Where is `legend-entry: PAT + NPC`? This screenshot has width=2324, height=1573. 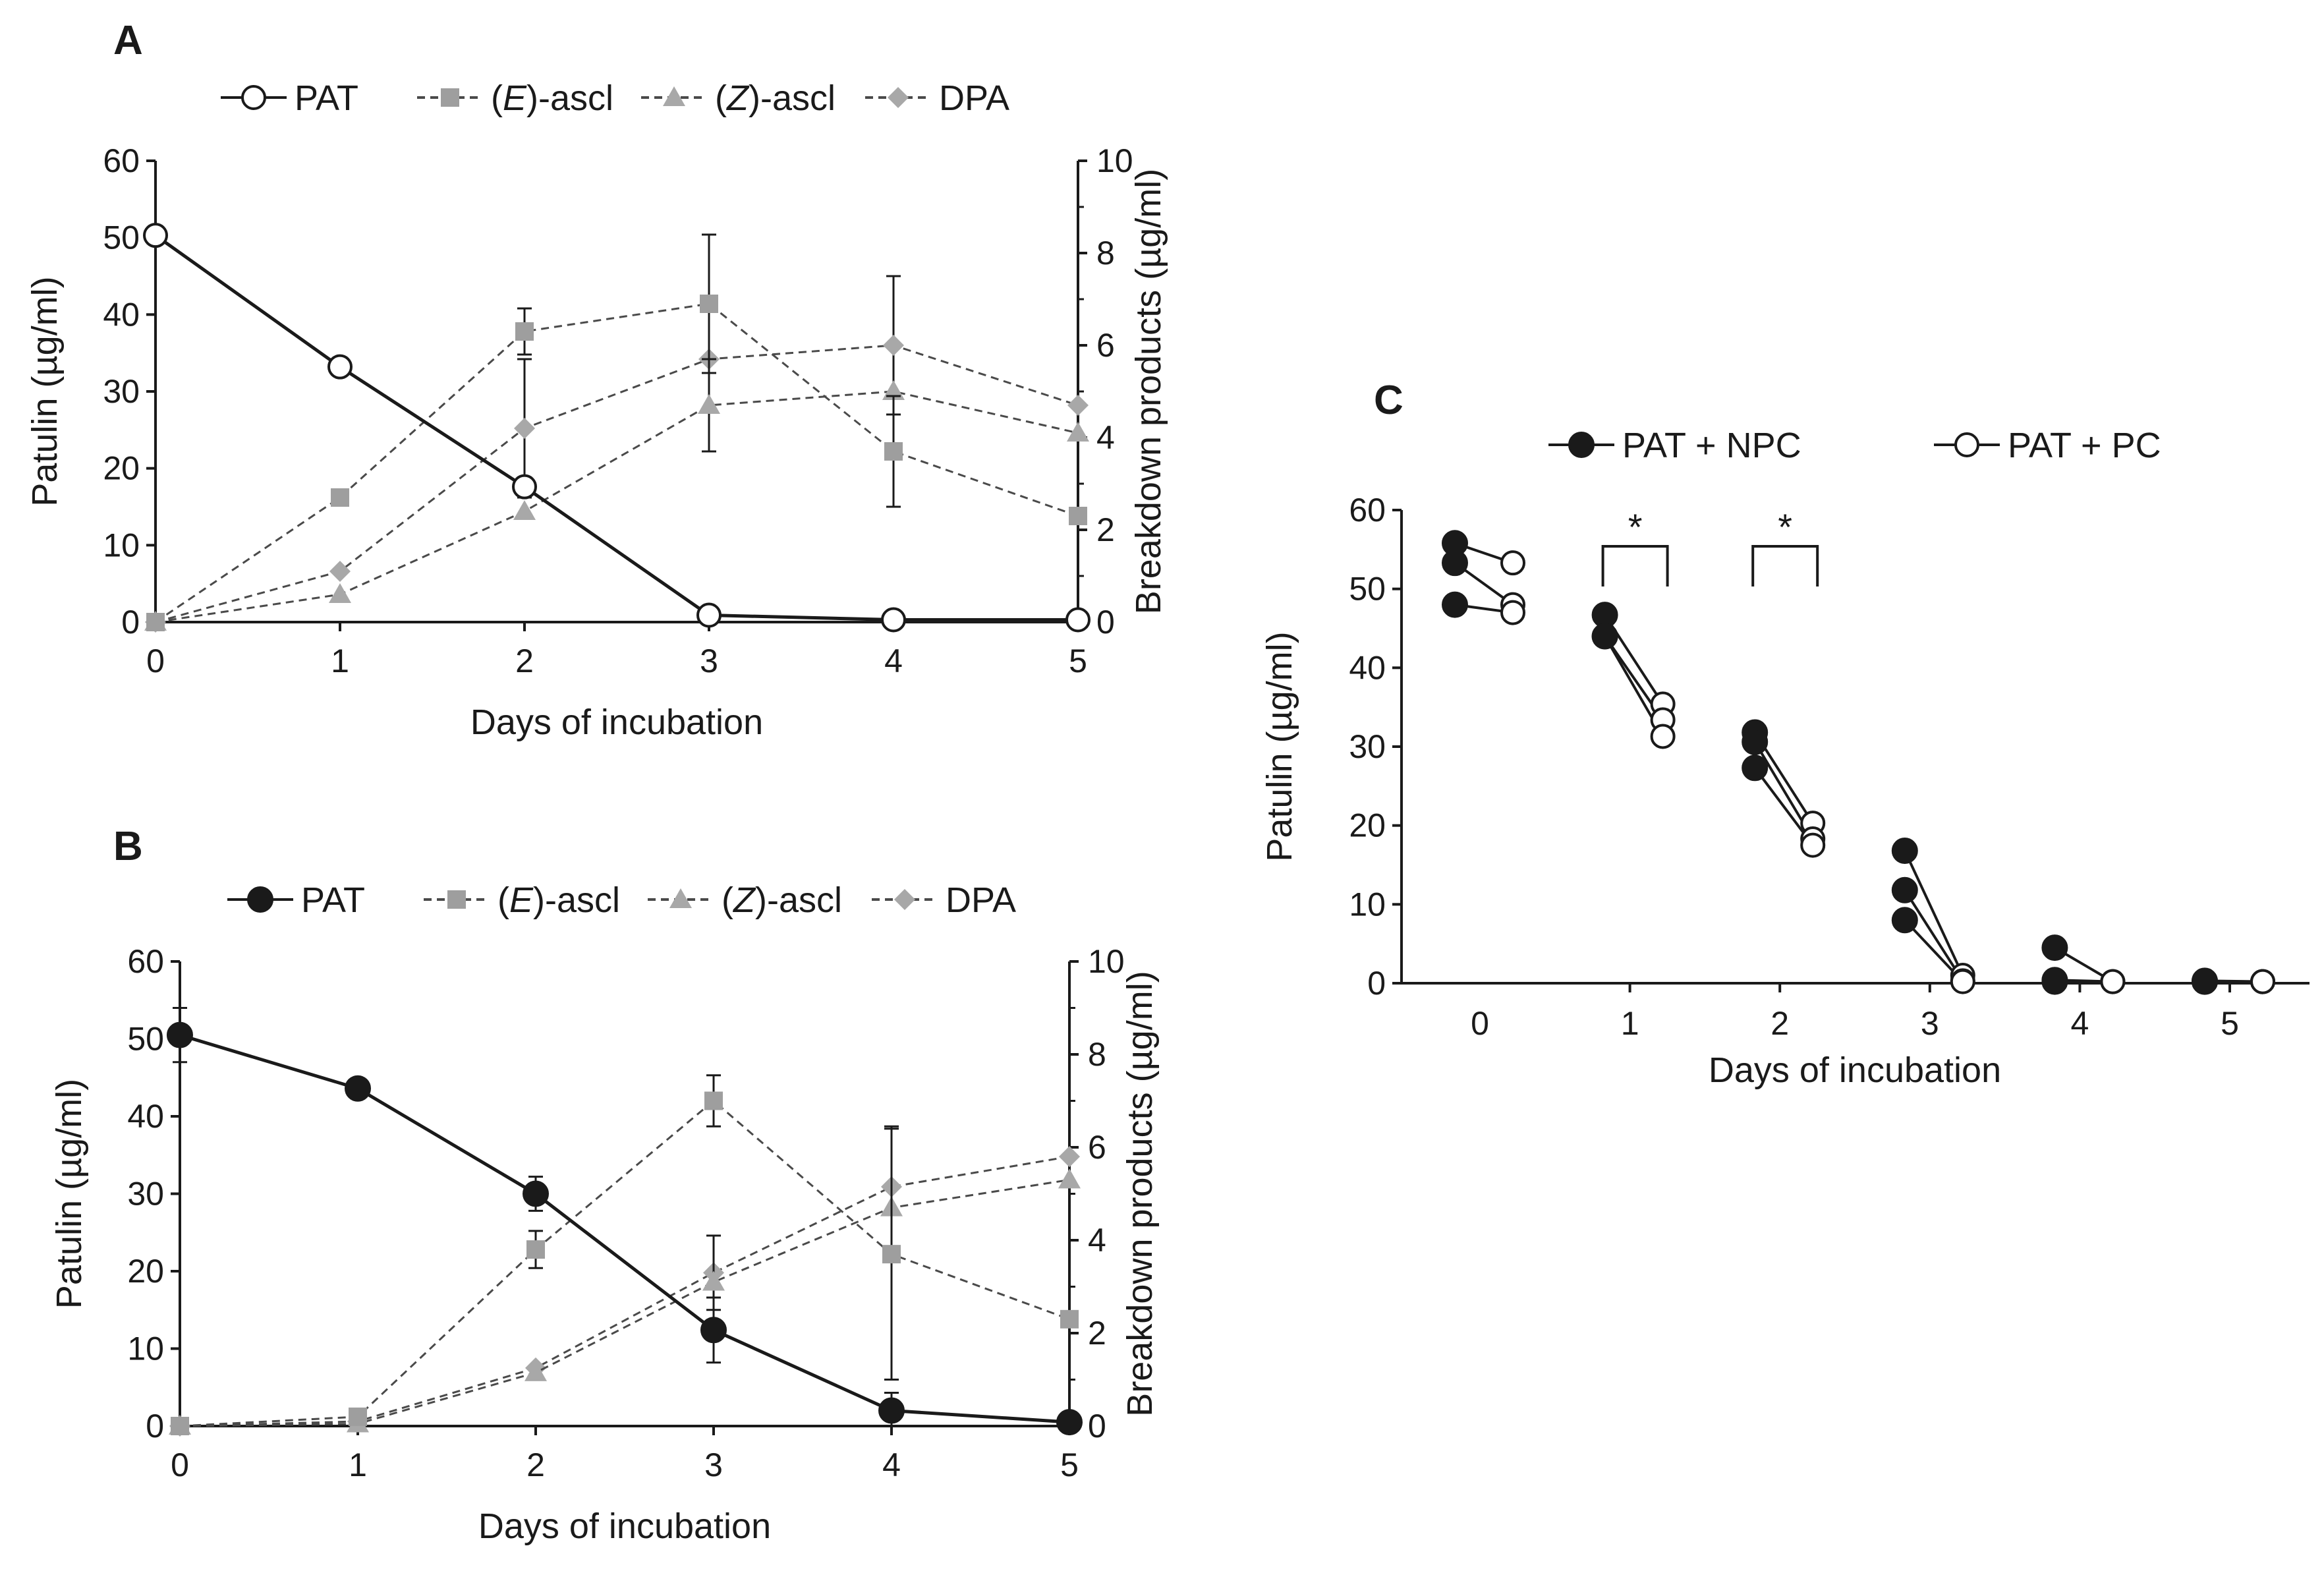 legend-entry: PAT + NPC is located at coordinates (1675, 445).